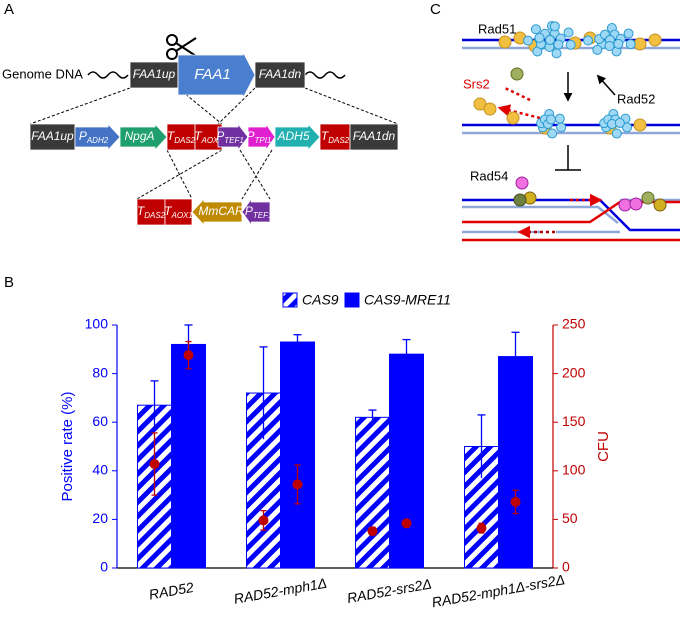 The height and width of the screenshot is (635, 685). Describe the element at coordinates (320, 300) in the screenshot. I see `legend-label: CAS9` at that location.